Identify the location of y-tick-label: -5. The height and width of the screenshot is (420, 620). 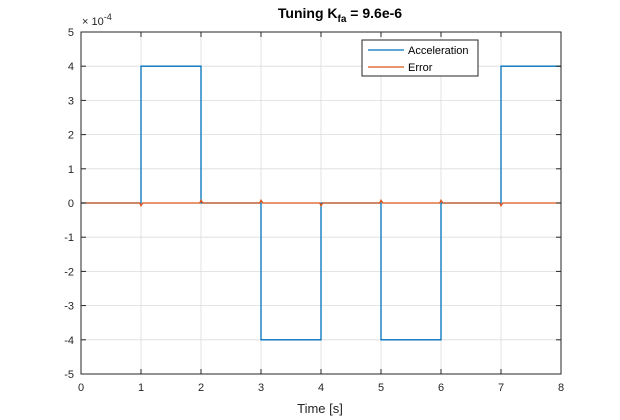
(69, 375).